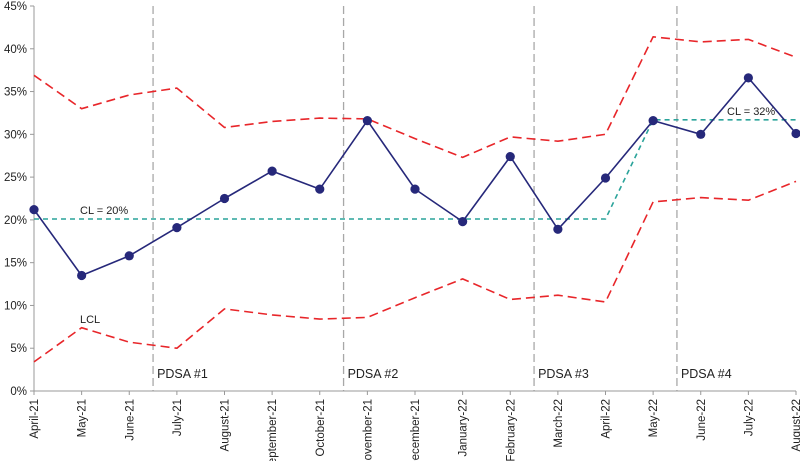 This screenshot has height=461, width=800. Describe the element at coordinates (511, 430) in the screenshot. I see `x-tick-label: February-22` at that location.